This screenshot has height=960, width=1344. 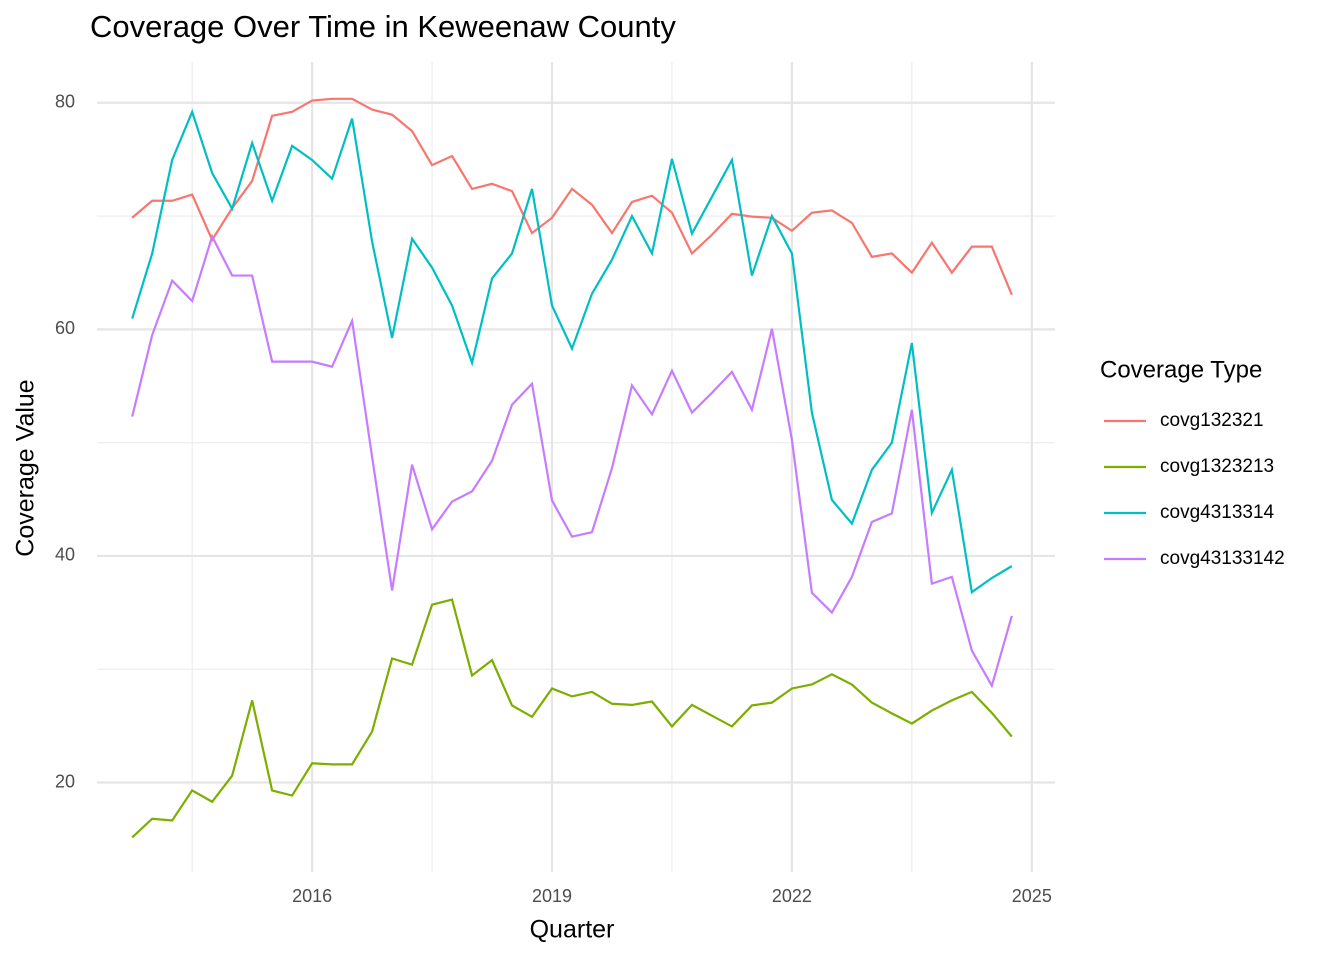 What do you see at coordinates (1181, 369) in the screenshot?
I see `legend-title: Coverage Type` at bounding box center [1181, 369].